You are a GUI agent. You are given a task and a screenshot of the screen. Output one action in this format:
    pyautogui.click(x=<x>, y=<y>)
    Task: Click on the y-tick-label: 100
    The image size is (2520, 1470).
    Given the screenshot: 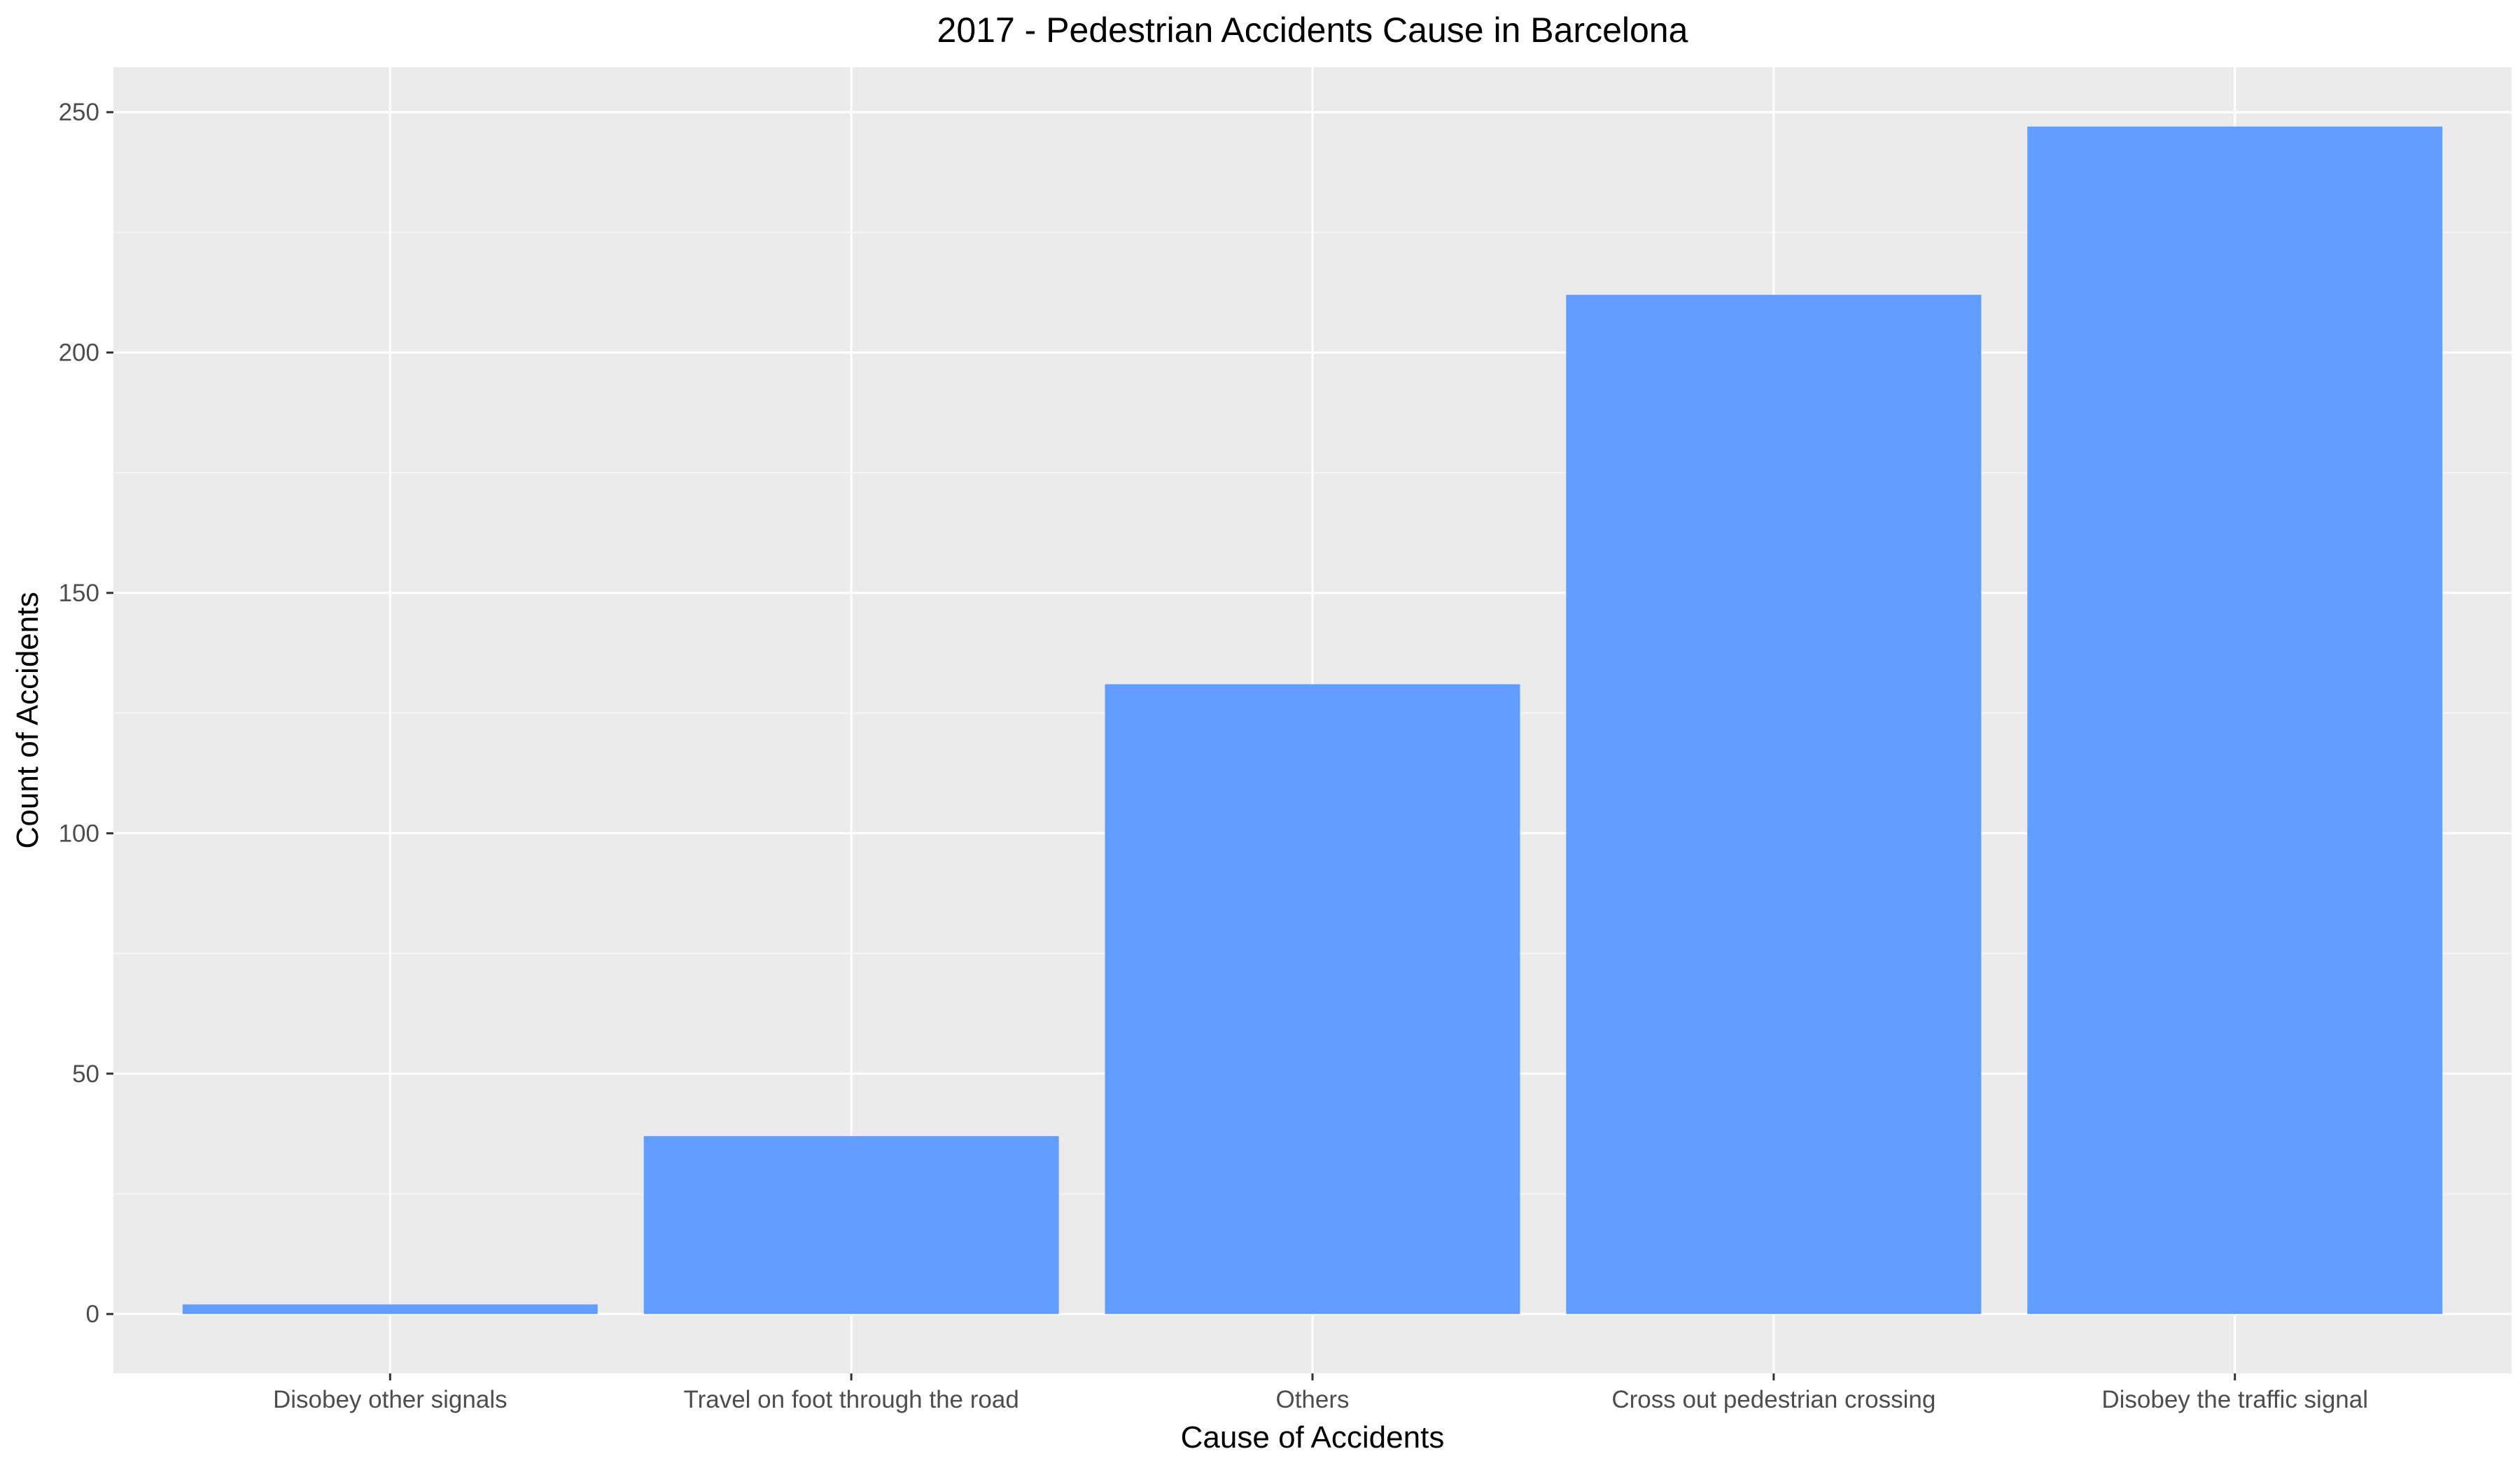 What is the action you would take?
    pyautogui.click(x=79, y=833)
    